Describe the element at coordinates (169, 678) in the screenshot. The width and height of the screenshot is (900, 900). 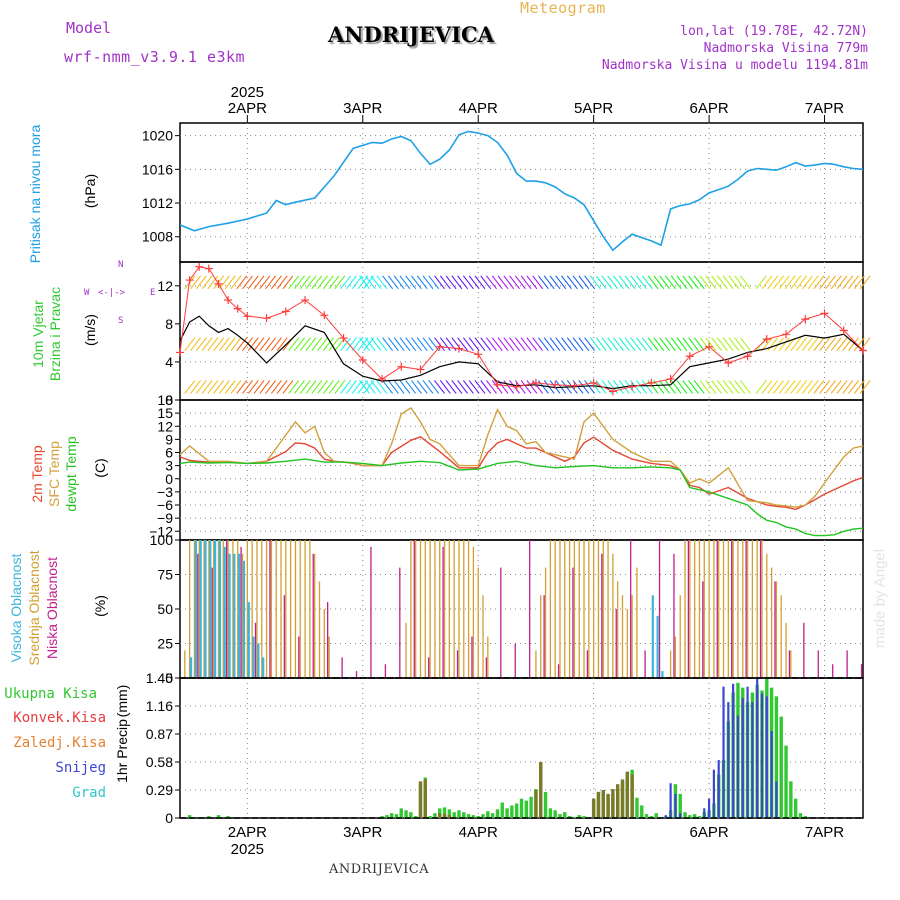
I see `y-tick-label: 0` at that location.